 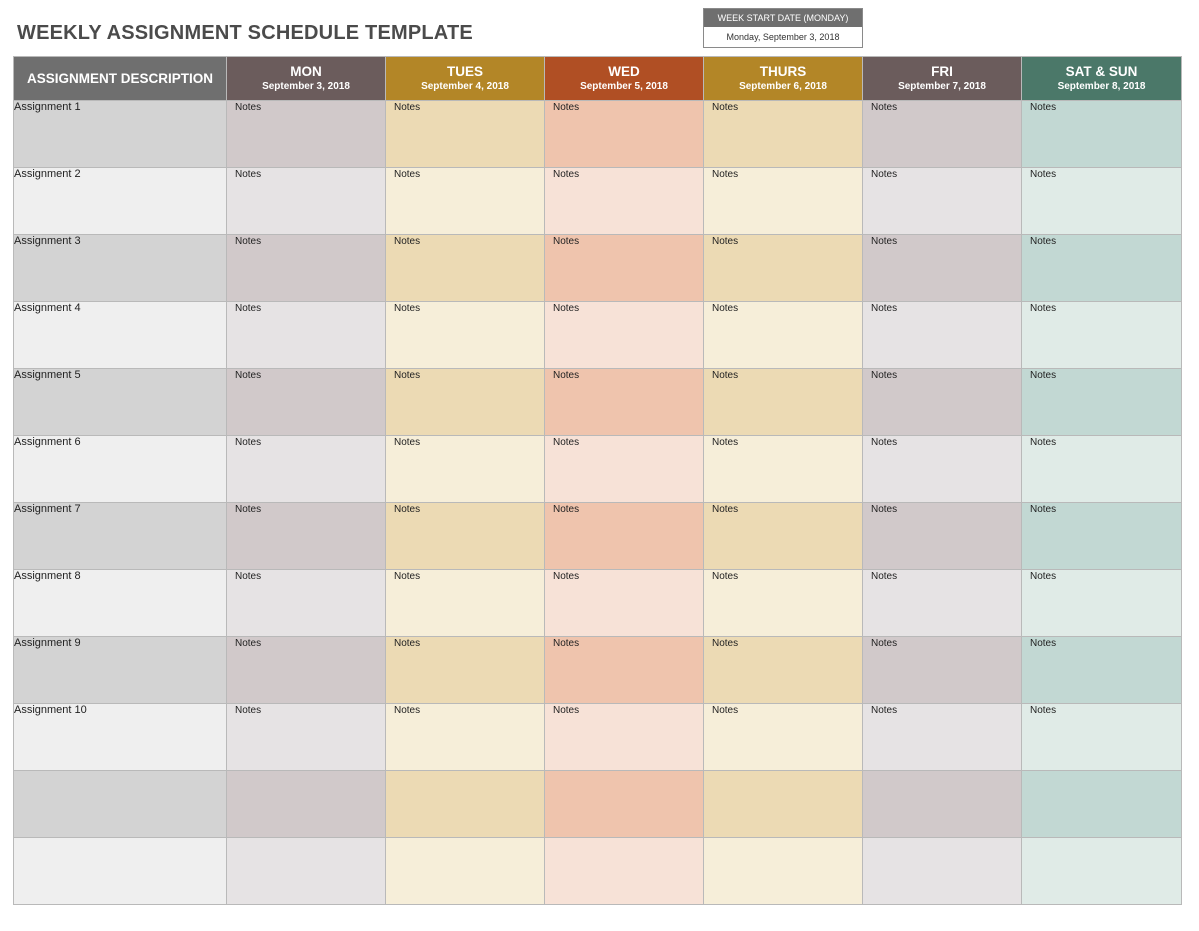 What do you see at coordinates (1101, 71) in the screenshot?
I see `day-name: SAT & SUN` at bounding box center [1101, 71].